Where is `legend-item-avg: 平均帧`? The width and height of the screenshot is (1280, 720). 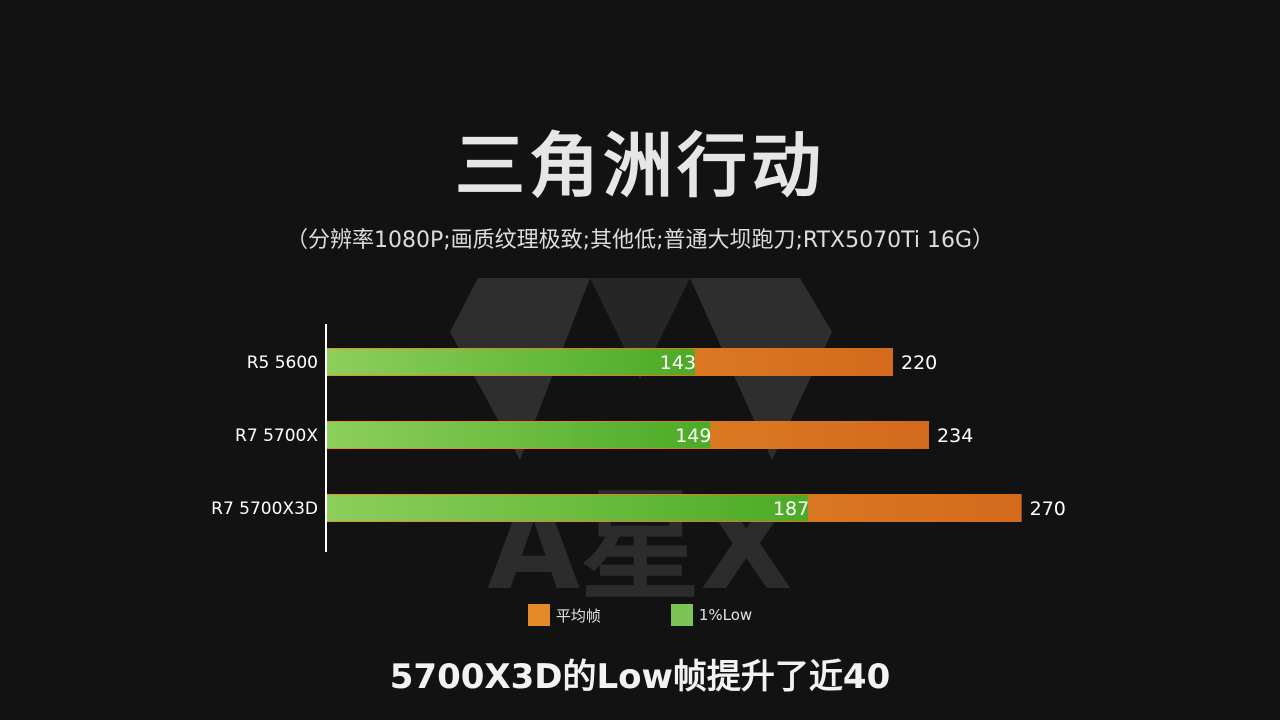
legend-item-avg: 平均帧 is located at coordinates (564, 615).